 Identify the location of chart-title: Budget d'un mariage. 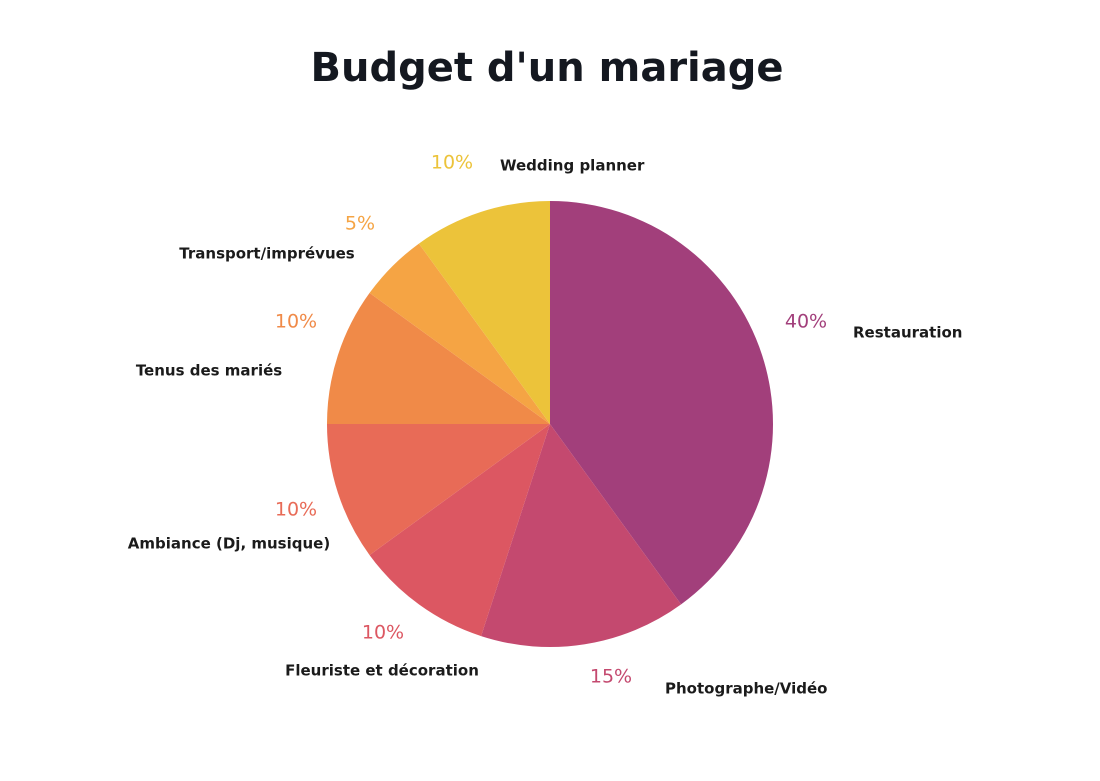
(546, 68).